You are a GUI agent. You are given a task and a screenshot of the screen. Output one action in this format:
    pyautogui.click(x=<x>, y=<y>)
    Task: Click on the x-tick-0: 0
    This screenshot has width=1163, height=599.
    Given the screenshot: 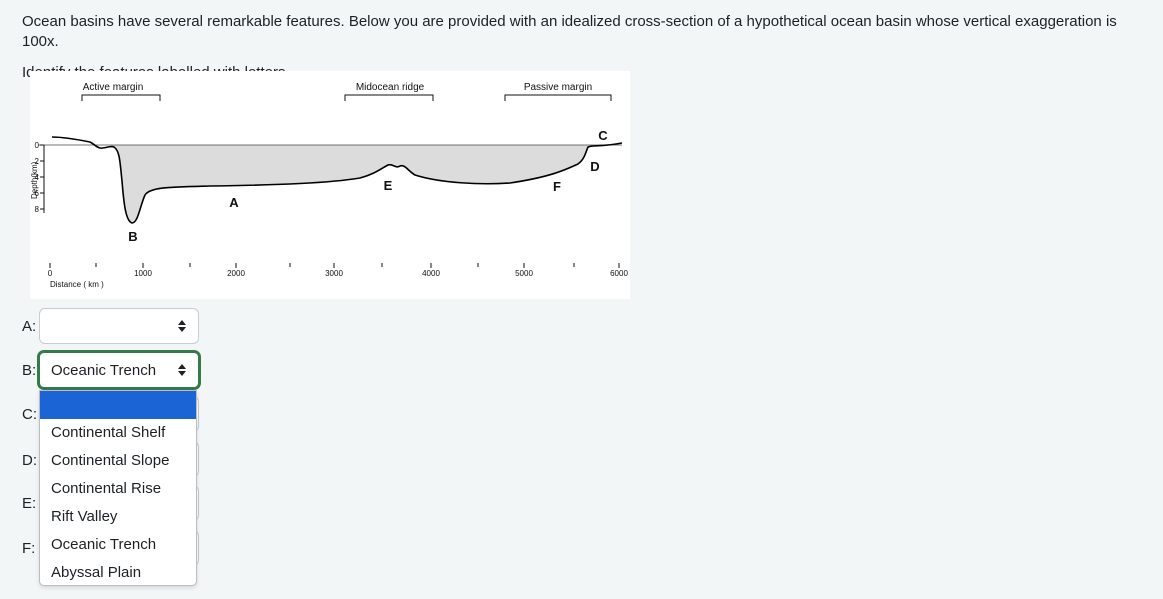 What is the action you would take?
    pyautogui.click(x=50, y=273)
    